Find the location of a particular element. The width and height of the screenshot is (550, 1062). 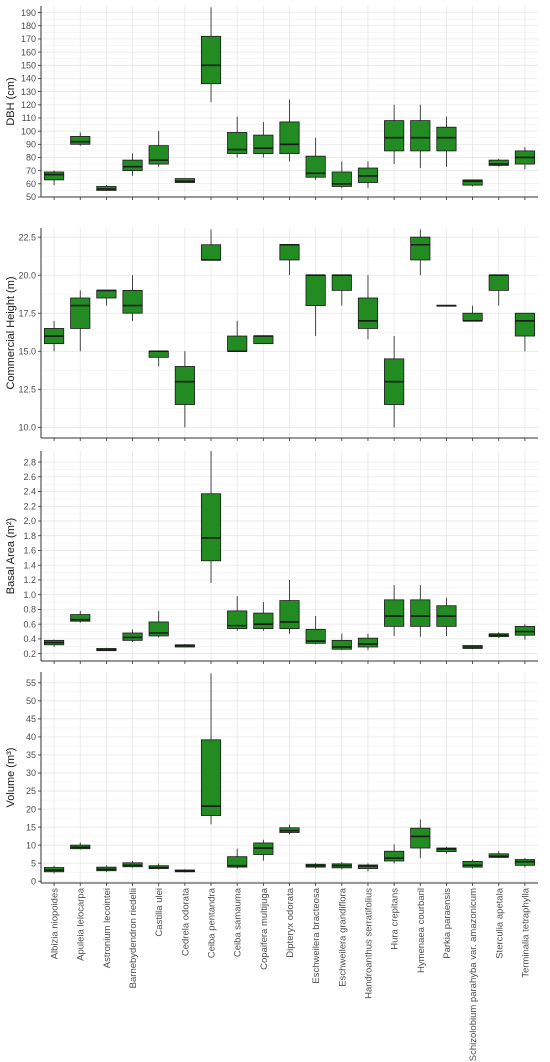

y-tick-label: 0 is located at coordinates (33, 881).